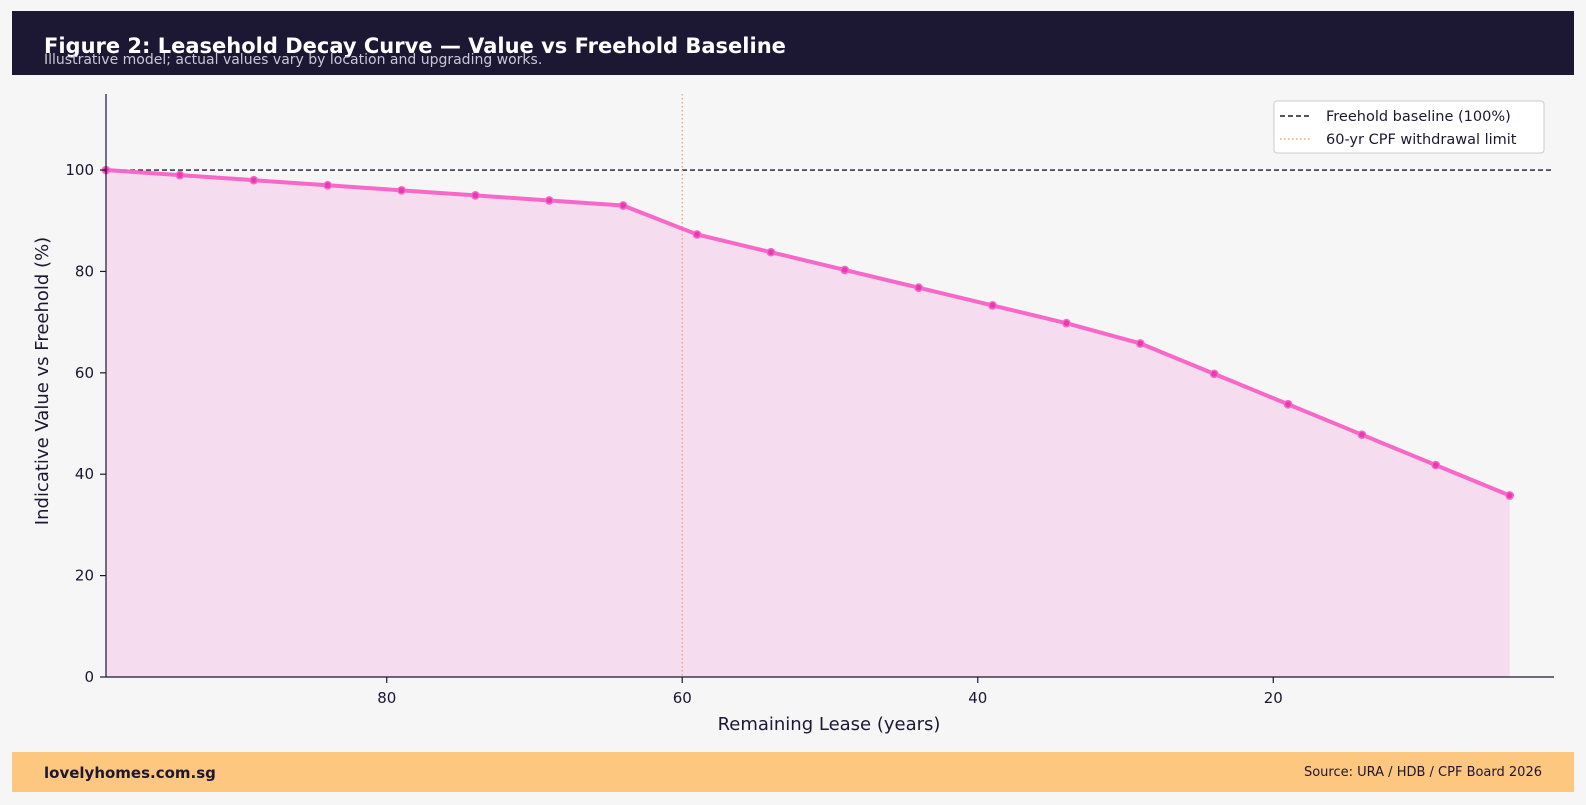 This screenshot has height=805, width=1586. What do you see at coordinates (829, 724) in the screenshot?
I see `x-axis-label: Remaining Lease (years)` at bounding box center [829, 724].